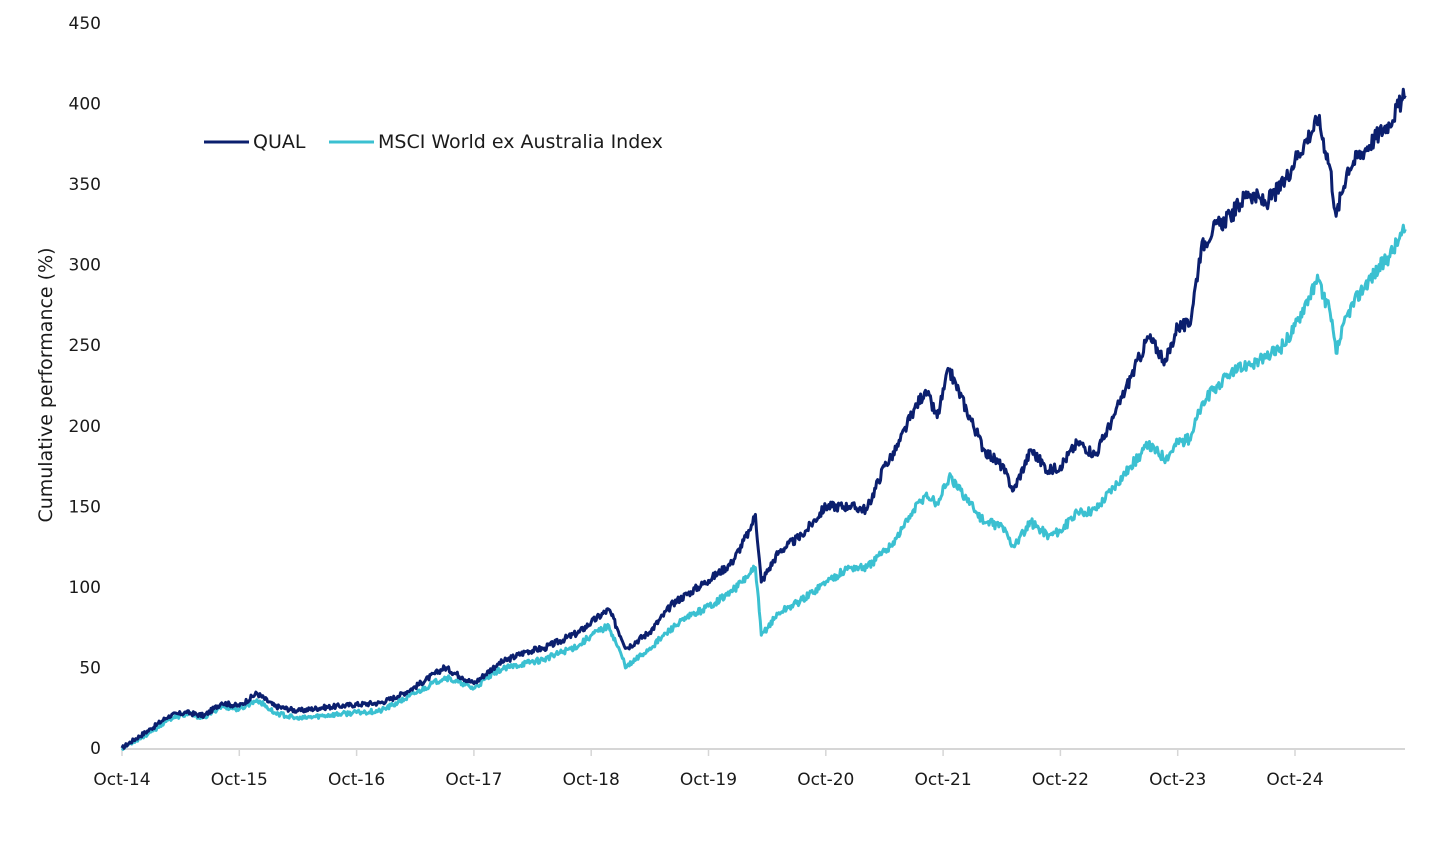 This screenshot has height=862, width=1430. What do you see at coordinates (85, 266) in the screenshot?
I see `y-tick-label: 300` at bounding box center [85, 266].